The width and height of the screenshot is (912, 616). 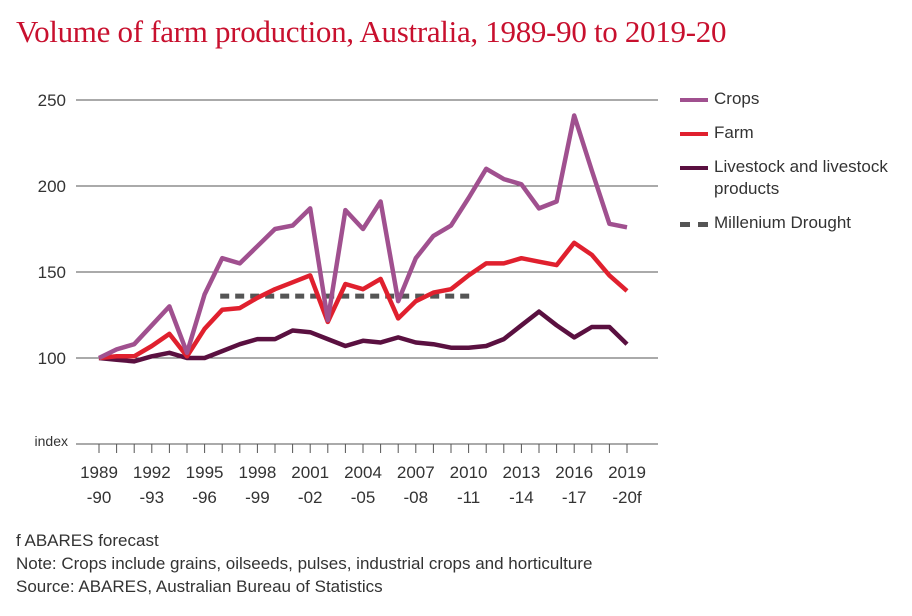 What do you see at coordinates (521, 497) in the screenshot?
I see `x-tick-label: -14` at bounding box center [521, 497].